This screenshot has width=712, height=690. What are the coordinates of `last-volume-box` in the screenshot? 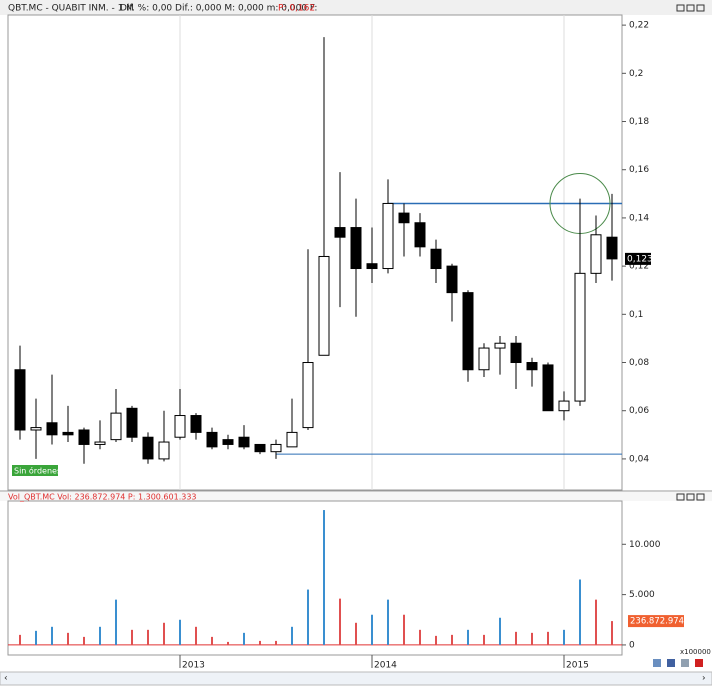 It's located at (656, 621).